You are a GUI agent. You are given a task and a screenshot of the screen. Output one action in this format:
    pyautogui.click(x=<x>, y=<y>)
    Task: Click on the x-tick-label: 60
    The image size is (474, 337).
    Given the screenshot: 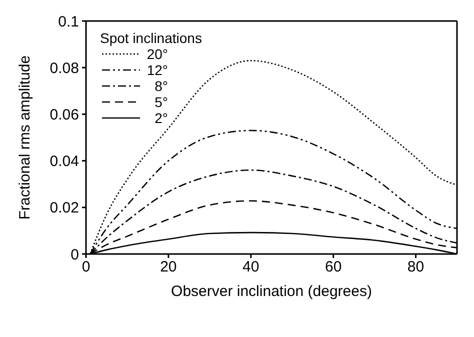 What is the action you would take?
    pyautogui.click(x=333, y=267)
    